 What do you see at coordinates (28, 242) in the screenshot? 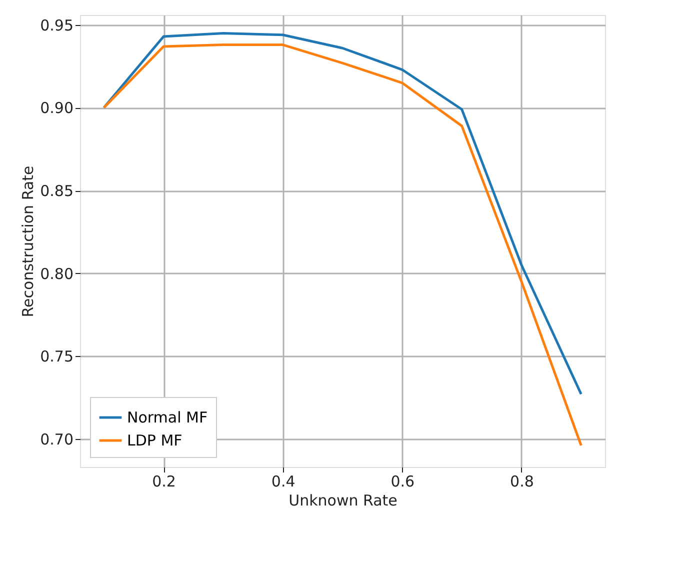
I see `y-axis-title: Reconstruction Rate` at bounding box center [28, 242].